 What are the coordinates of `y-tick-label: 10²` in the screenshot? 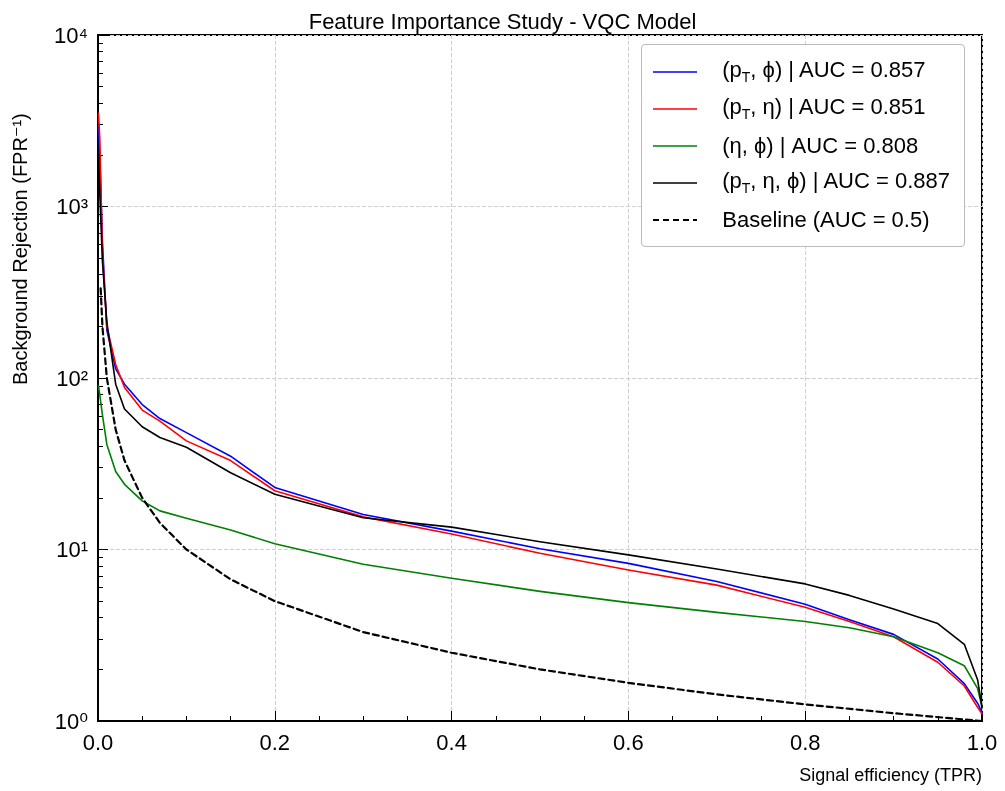 It's located at (72, 378).